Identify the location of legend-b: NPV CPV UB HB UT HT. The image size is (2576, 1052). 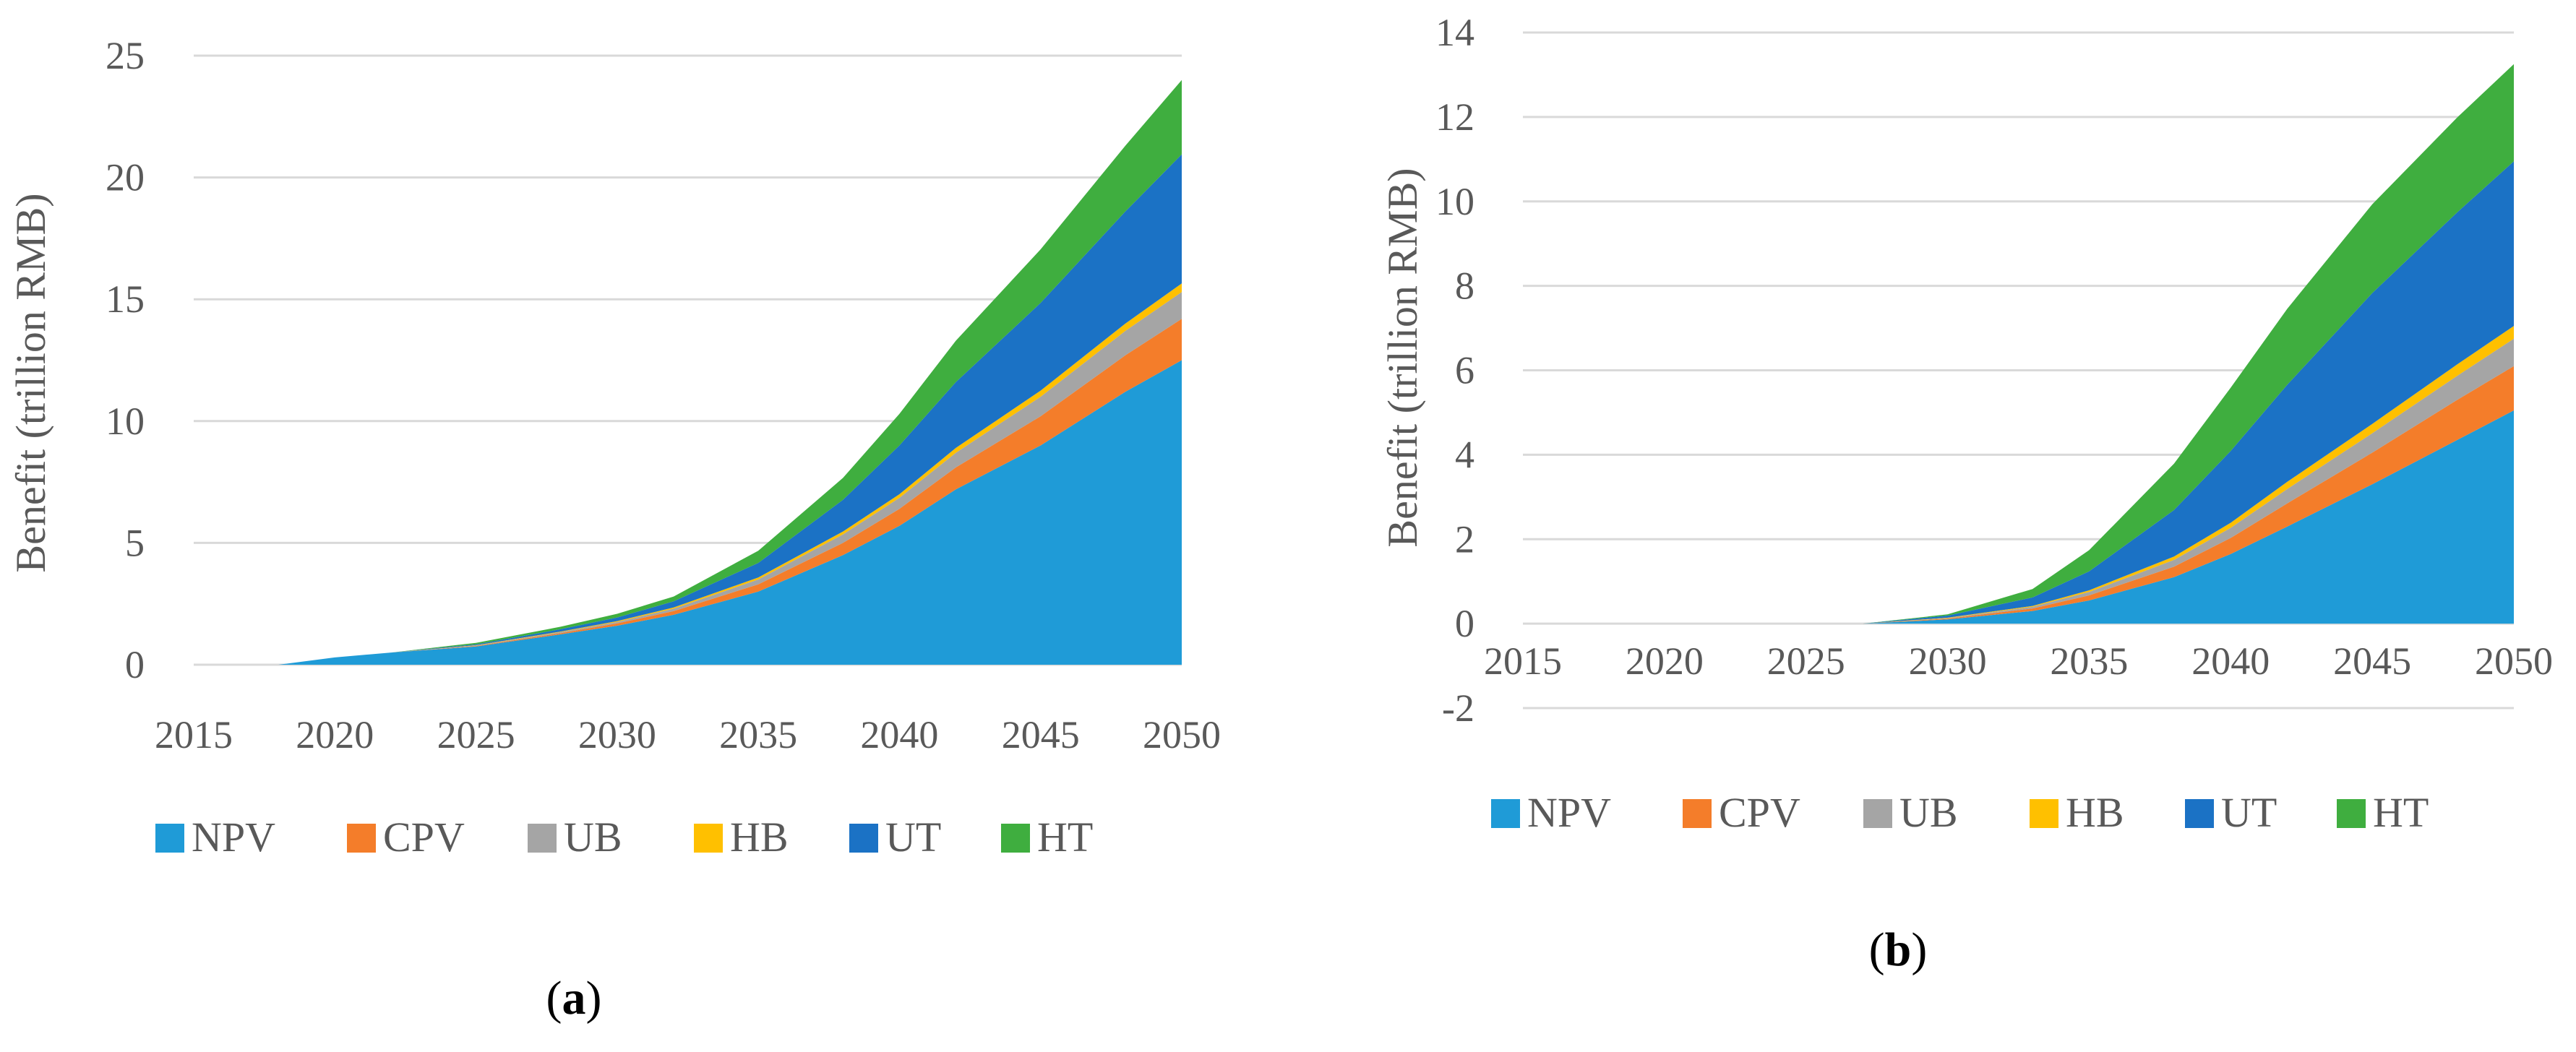
(1960, 813).